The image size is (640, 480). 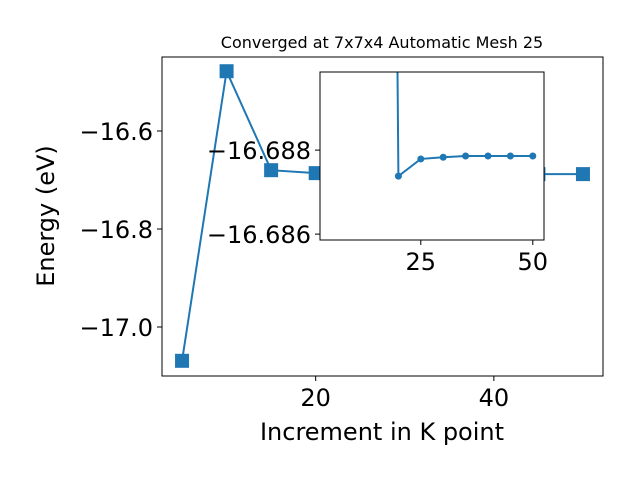 I want to click on y-tick-label: −16.8, so click(x=116, y=230).